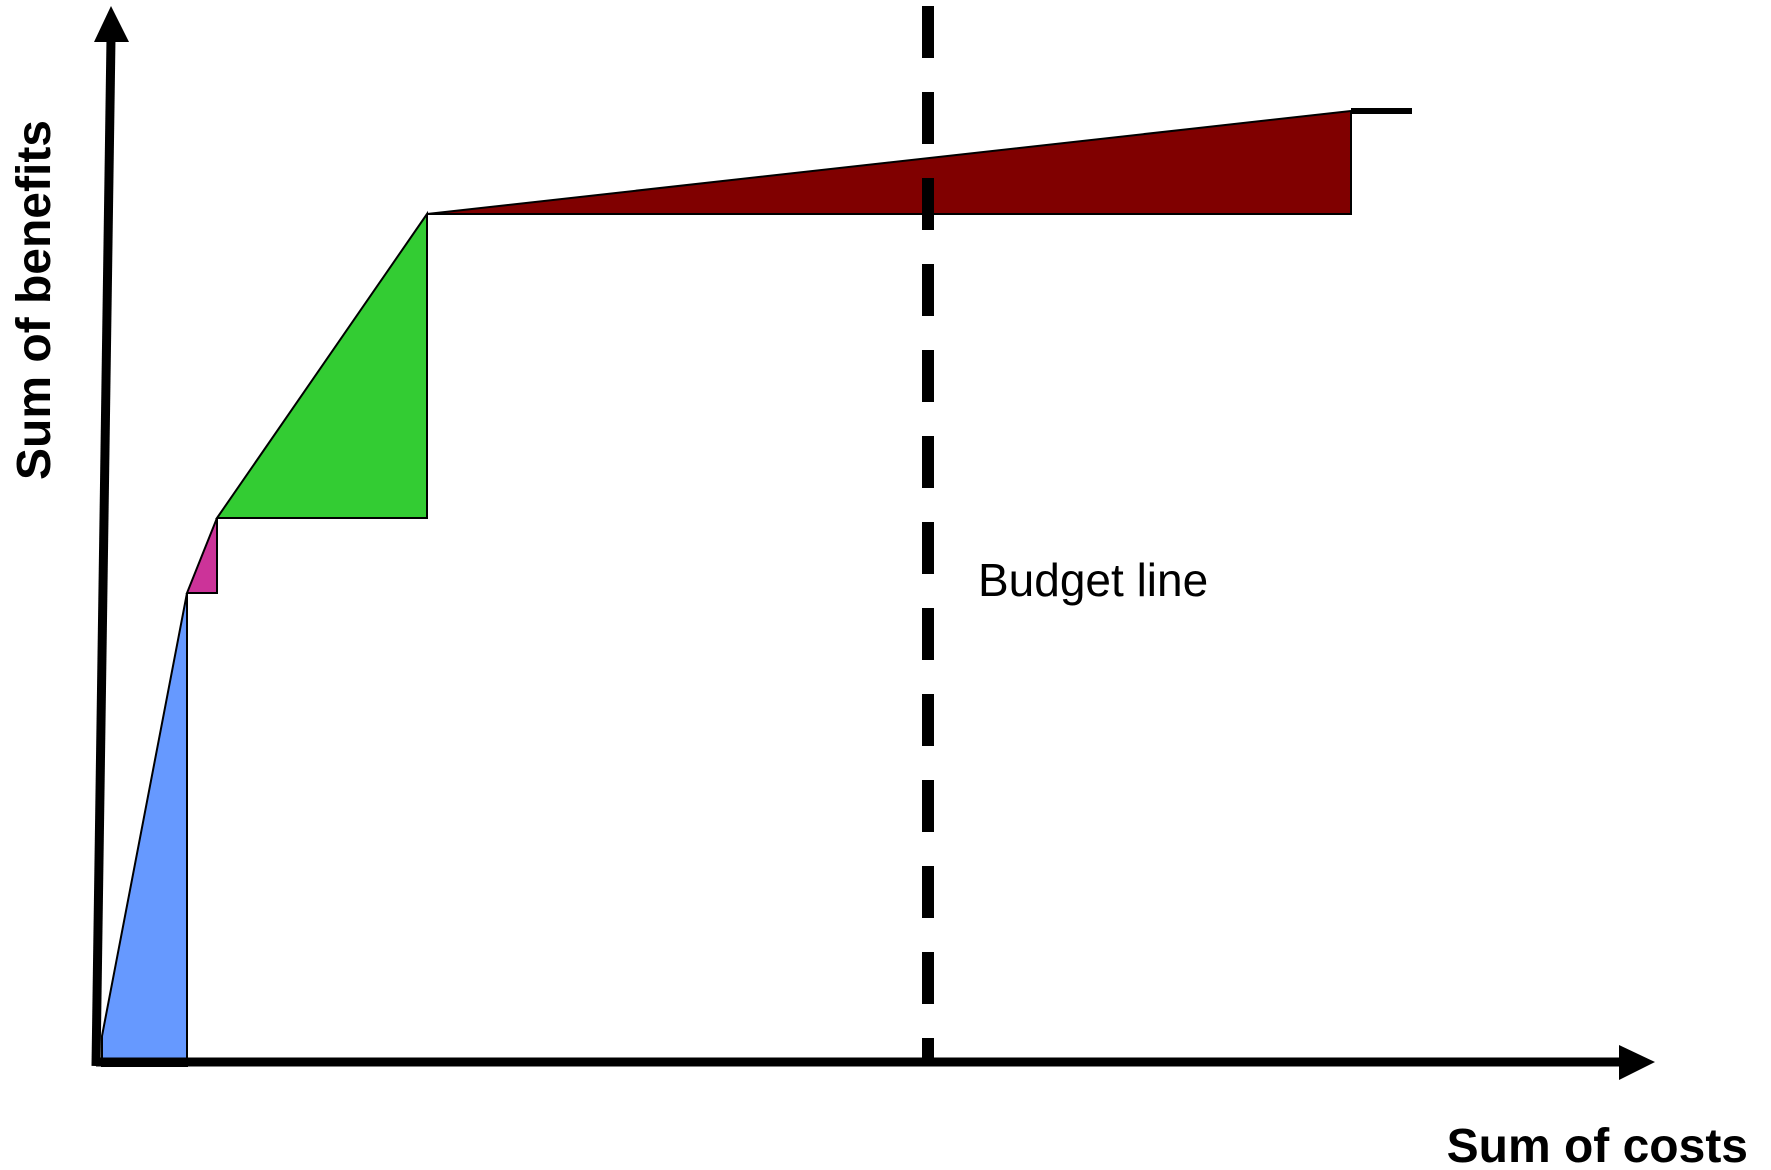 The image size is (1771, 1170). Describe the element at coordinates (1637, 1062) in the screenshot. I see `x-axis-arrowhead` at that location.